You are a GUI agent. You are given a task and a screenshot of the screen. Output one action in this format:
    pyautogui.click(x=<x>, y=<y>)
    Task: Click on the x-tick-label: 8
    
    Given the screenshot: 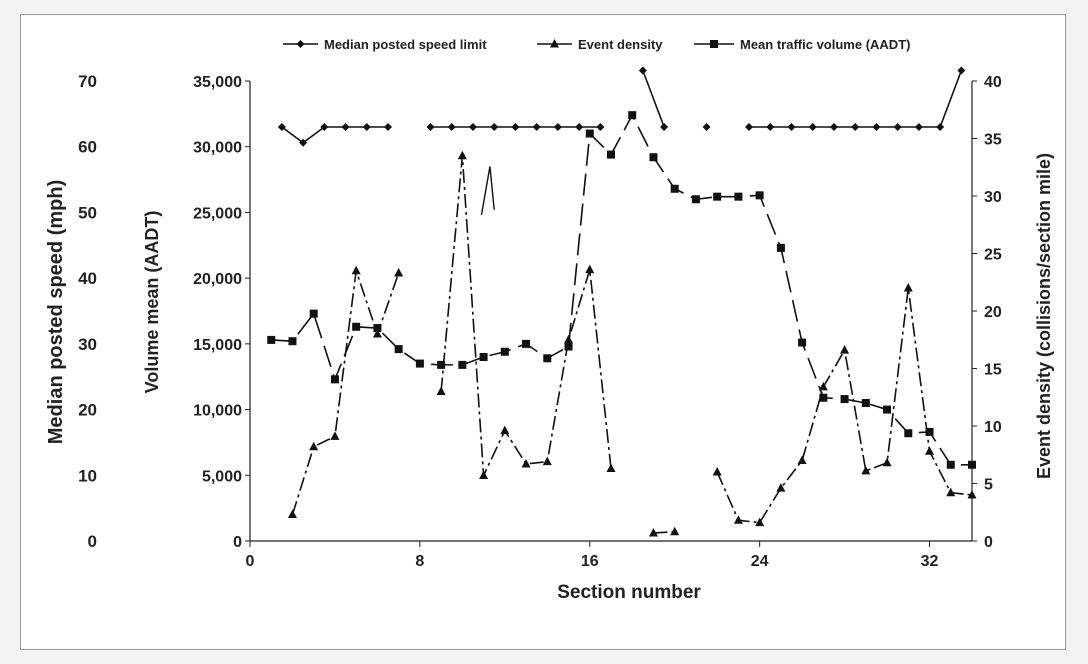 What is the action you would take?
    pyautogui.click(x=419, y=561)
    